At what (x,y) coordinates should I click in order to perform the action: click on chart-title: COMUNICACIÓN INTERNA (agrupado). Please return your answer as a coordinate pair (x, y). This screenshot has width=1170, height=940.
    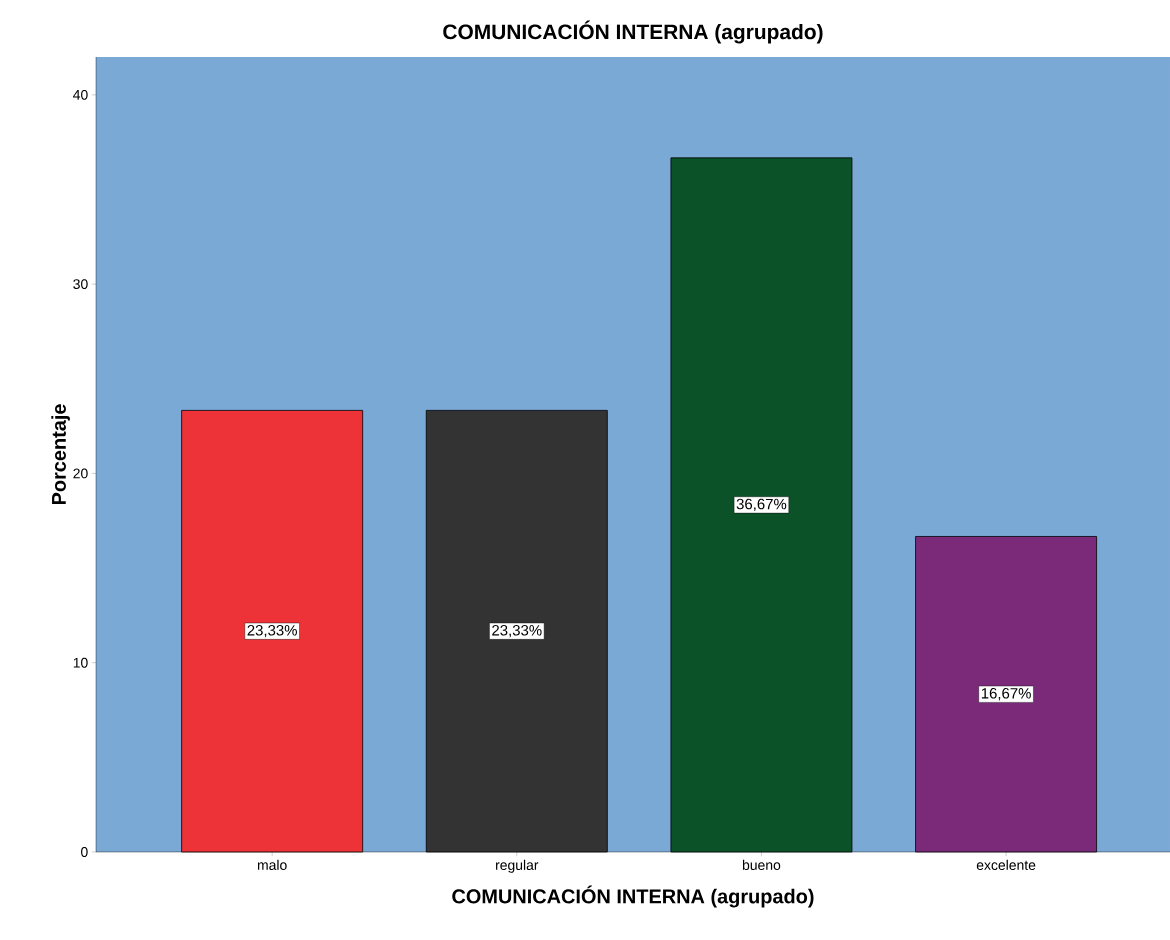
    Looking at the image, I should click on (633, 32).